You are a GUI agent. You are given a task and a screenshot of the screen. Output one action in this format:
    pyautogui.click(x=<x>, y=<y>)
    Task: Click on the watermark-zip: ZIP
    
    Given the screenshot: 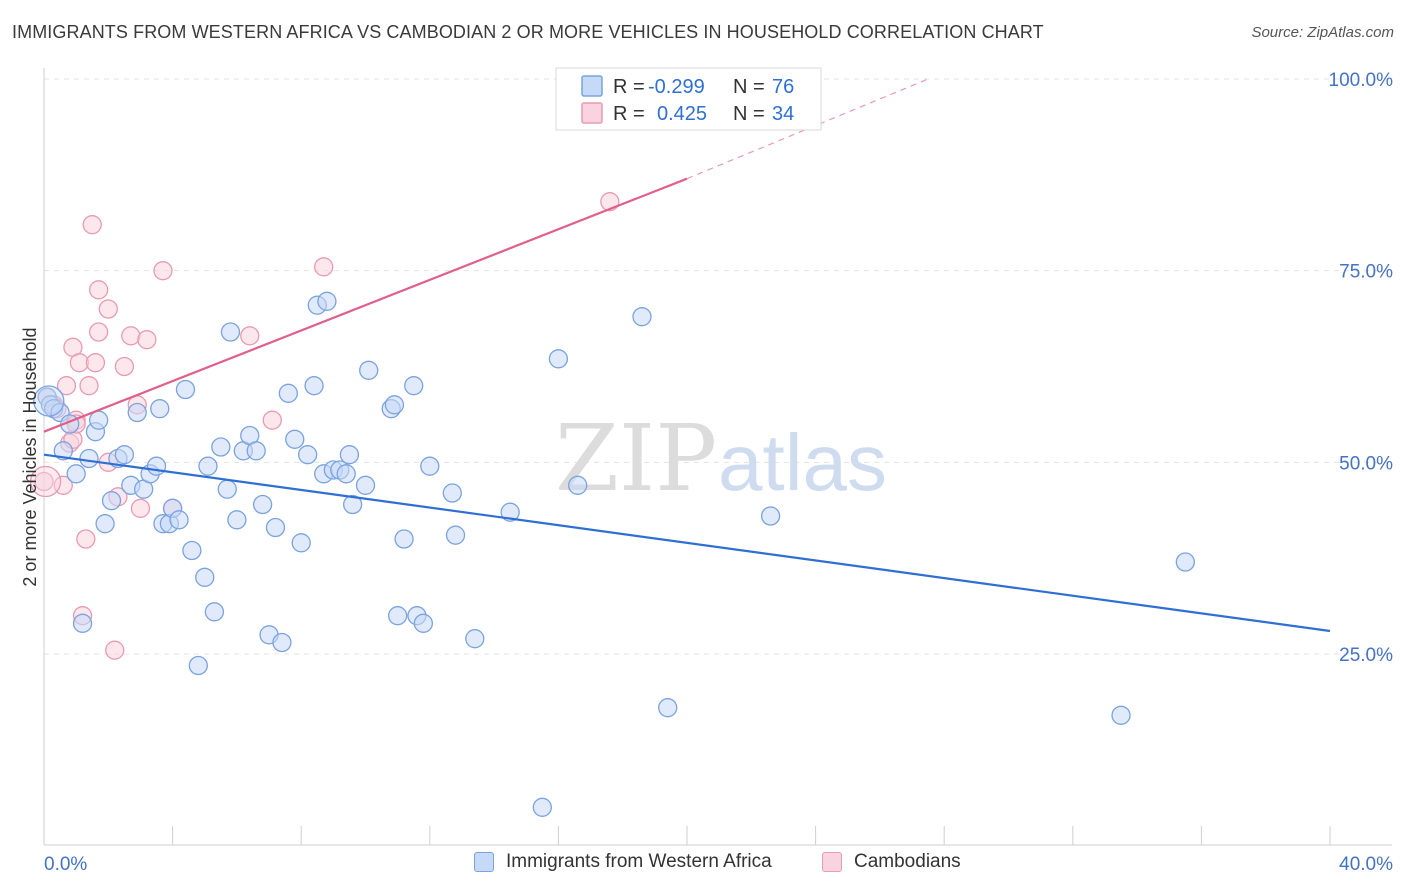 What is the action you would take?
    pyautogui.click(x=636, y=458)
    